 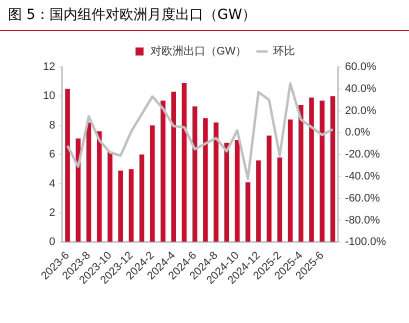 I want to click on legend-label: 对欧洲出口（GW）, so click(x=198, y=51).